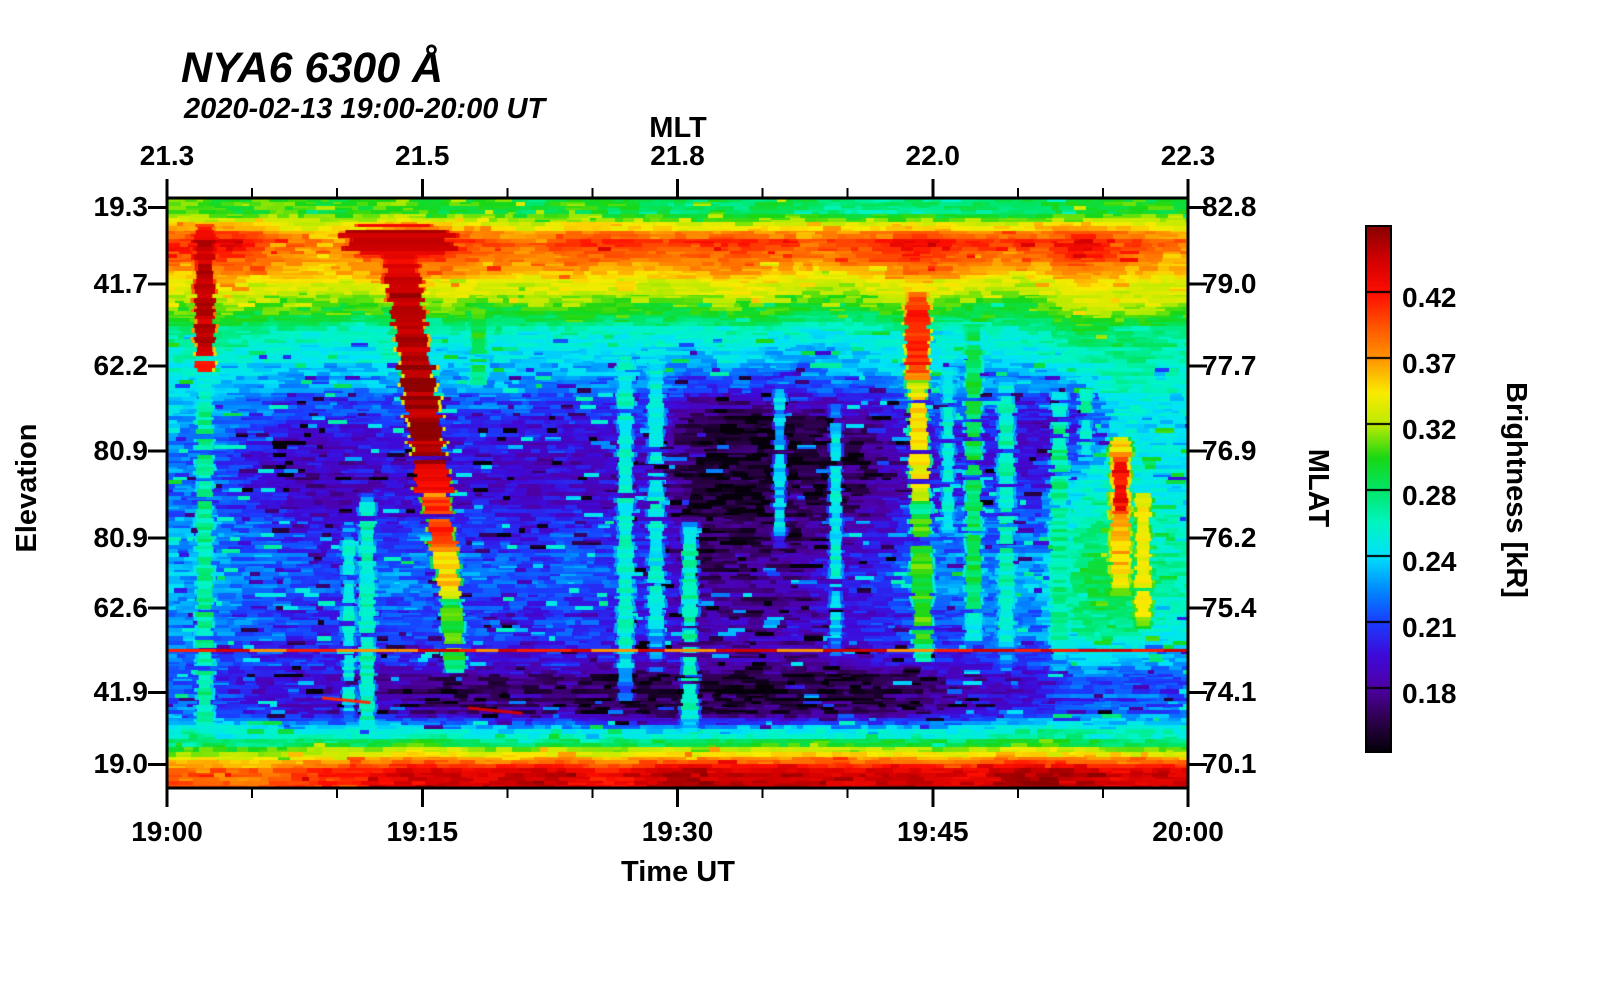 This screenshot has width=1600, height=1000. Describe the element at coordinates (121, 284) in the screenshot. I see `left-tick-label: 41.7` at that location.